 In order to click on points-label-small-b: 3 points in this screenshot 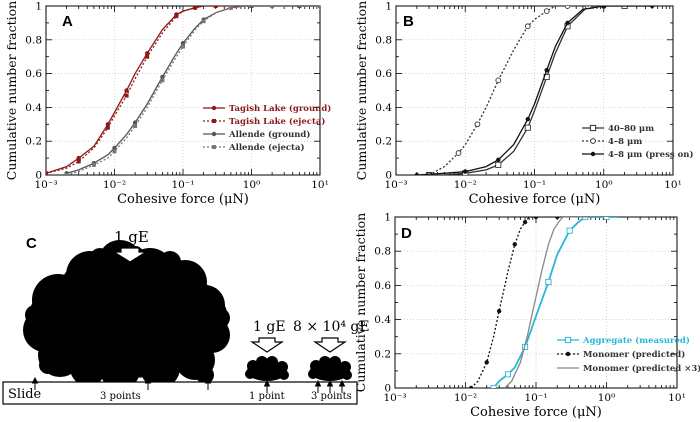, I will do `click(331, 396)`.